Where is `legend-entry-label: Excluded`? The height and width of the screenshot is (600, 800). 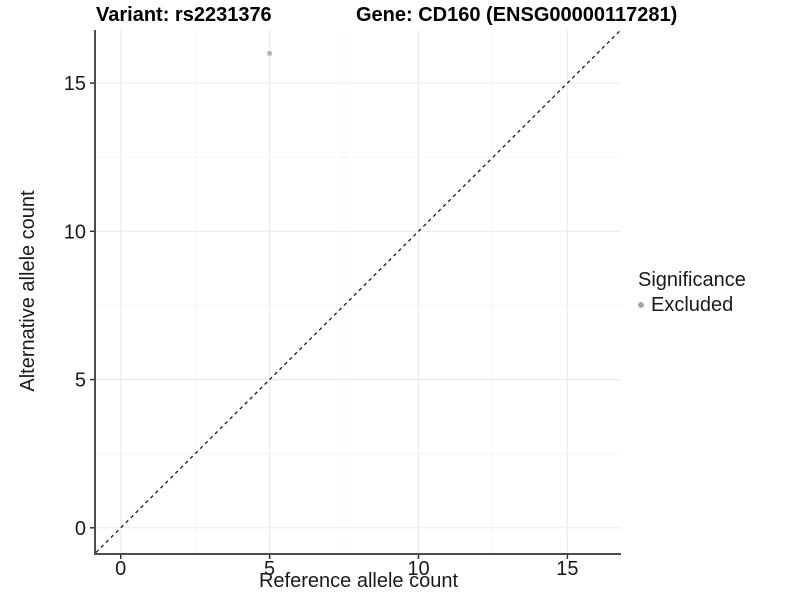 legend-entry-label: Excluded is located at coordinates (692, 305).